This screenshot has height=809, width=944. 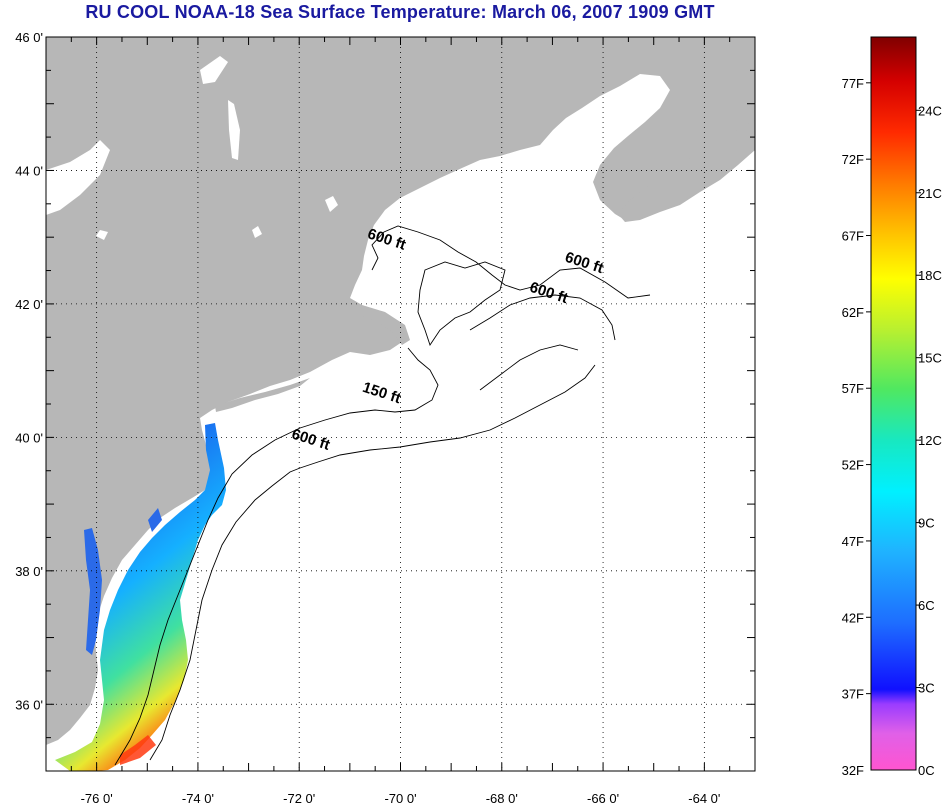 I want to click on colorbar-label-f: 57F, so click(x=853, y=388).